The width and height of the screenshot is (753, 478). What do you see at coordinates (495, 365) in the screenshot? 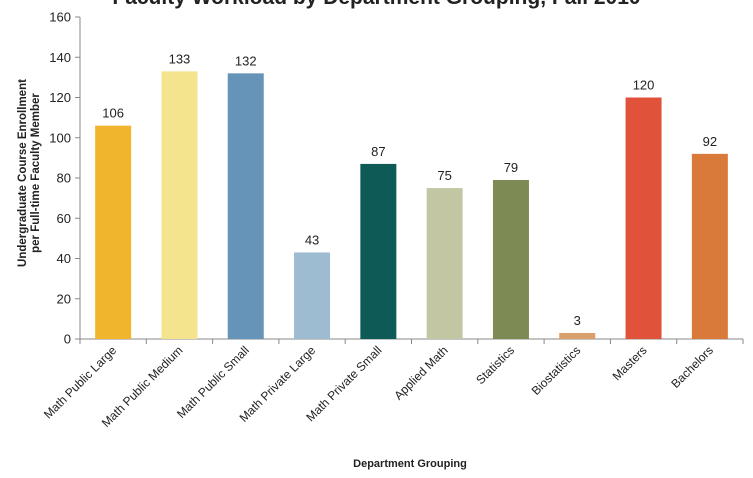
I see `category-label: Statistics` at bounding box center [495, 365].